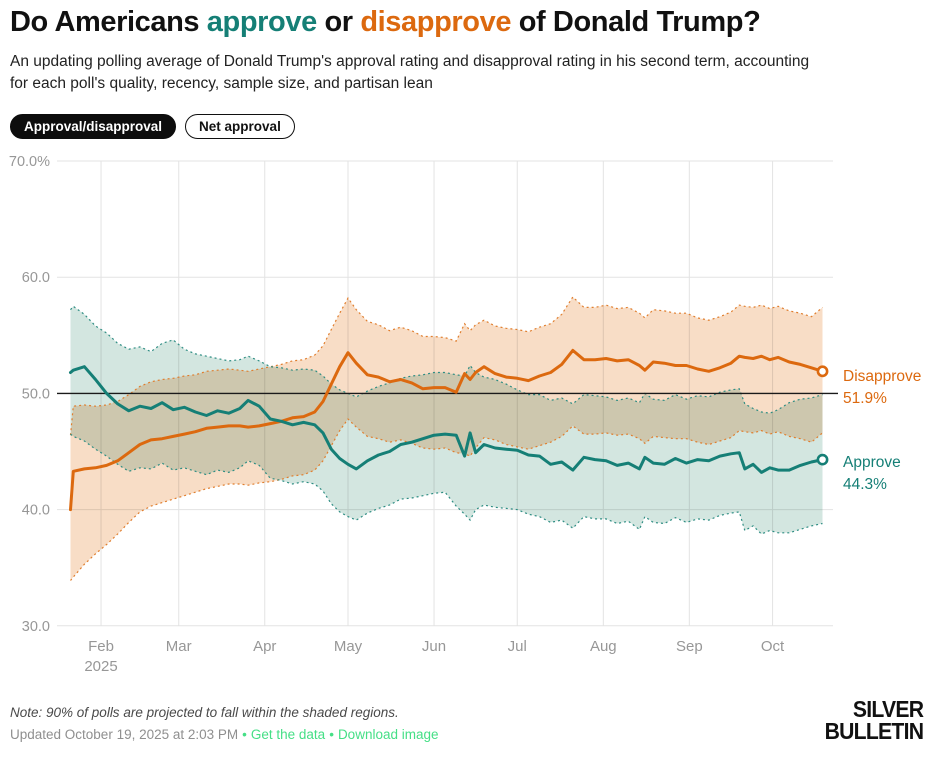 The height and width of the screenshot is (759, 935). What do you see at coordinates (446, 359) in the screenshot?
I see `approve-band-upper-edge` at bounding box center [446, 359].